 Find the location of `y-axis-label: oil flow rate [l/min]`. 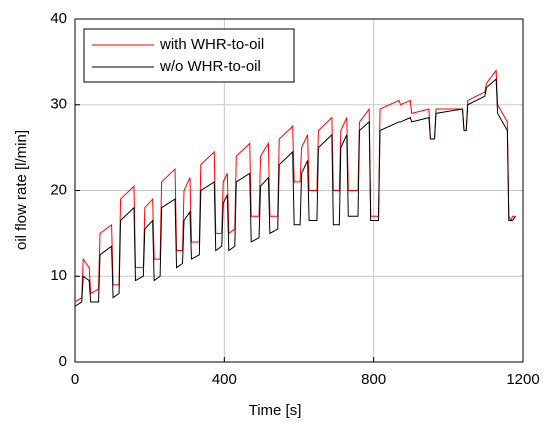

y-axis-label: oil flow rate [l/min] is located at coordinates (21, 190).